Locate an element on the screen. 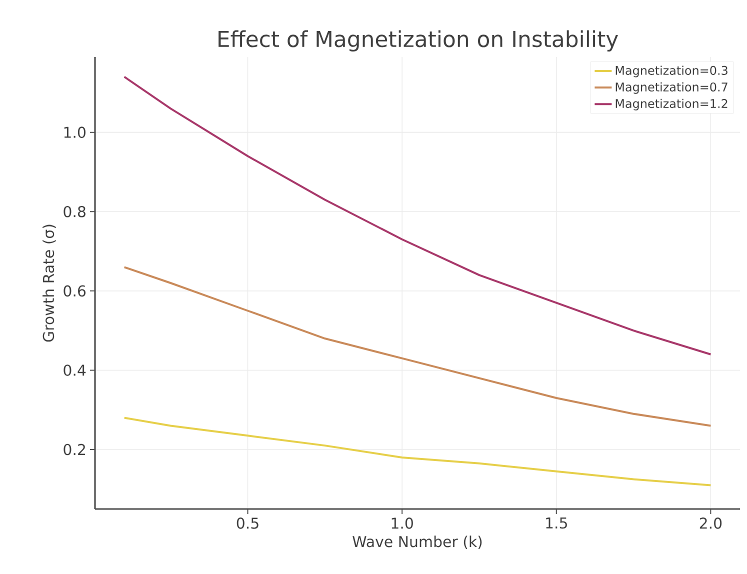 This screenshot has width=747, height=574. y-tick-label: 1.0 is located at coordinates (75, 132).